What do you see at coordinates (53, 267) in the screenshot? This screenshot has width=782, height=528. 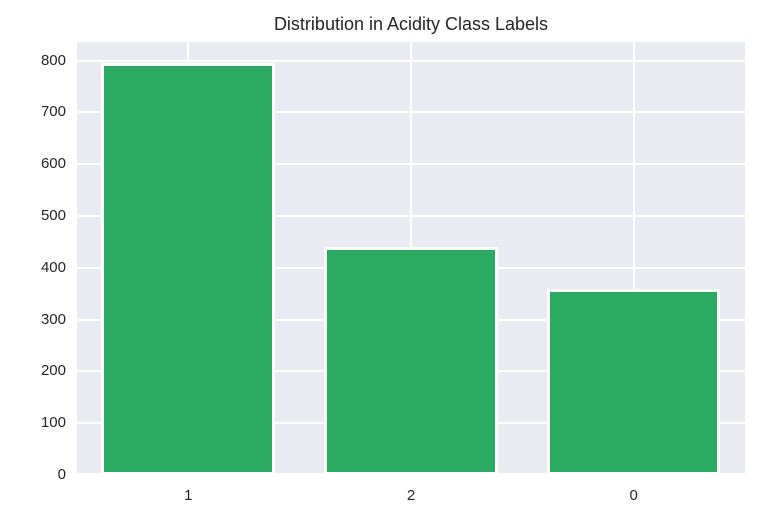 I see `y-tick-label: 400` at bounding box center [53, 267].